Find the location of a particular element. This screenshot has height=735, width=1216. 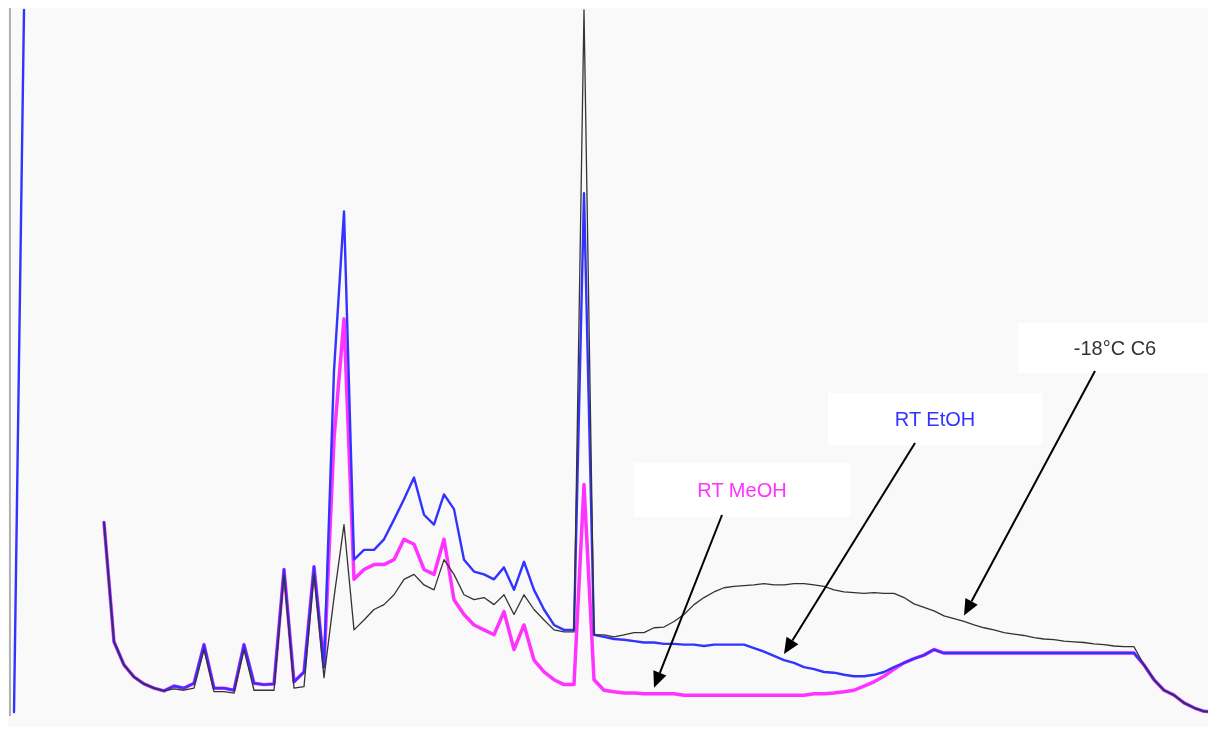

text: RT MeOH is located at coordinates (742, 490).